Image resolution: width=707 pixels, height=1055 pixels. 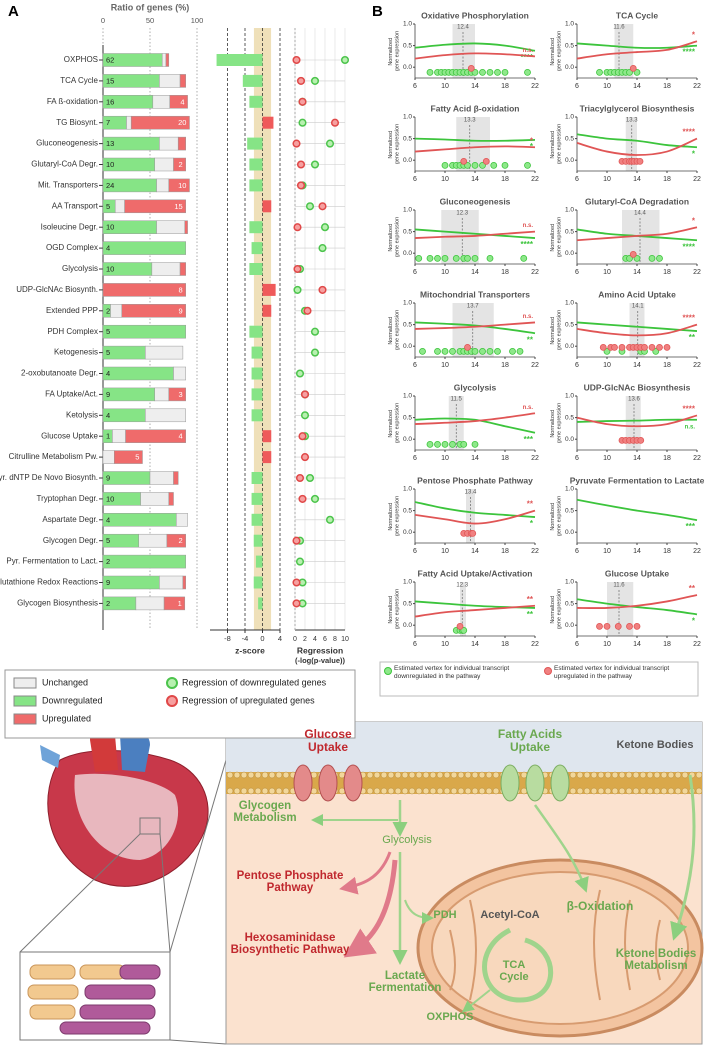 I want to click on x-tick-label: 4, so click(x=315, y=639).